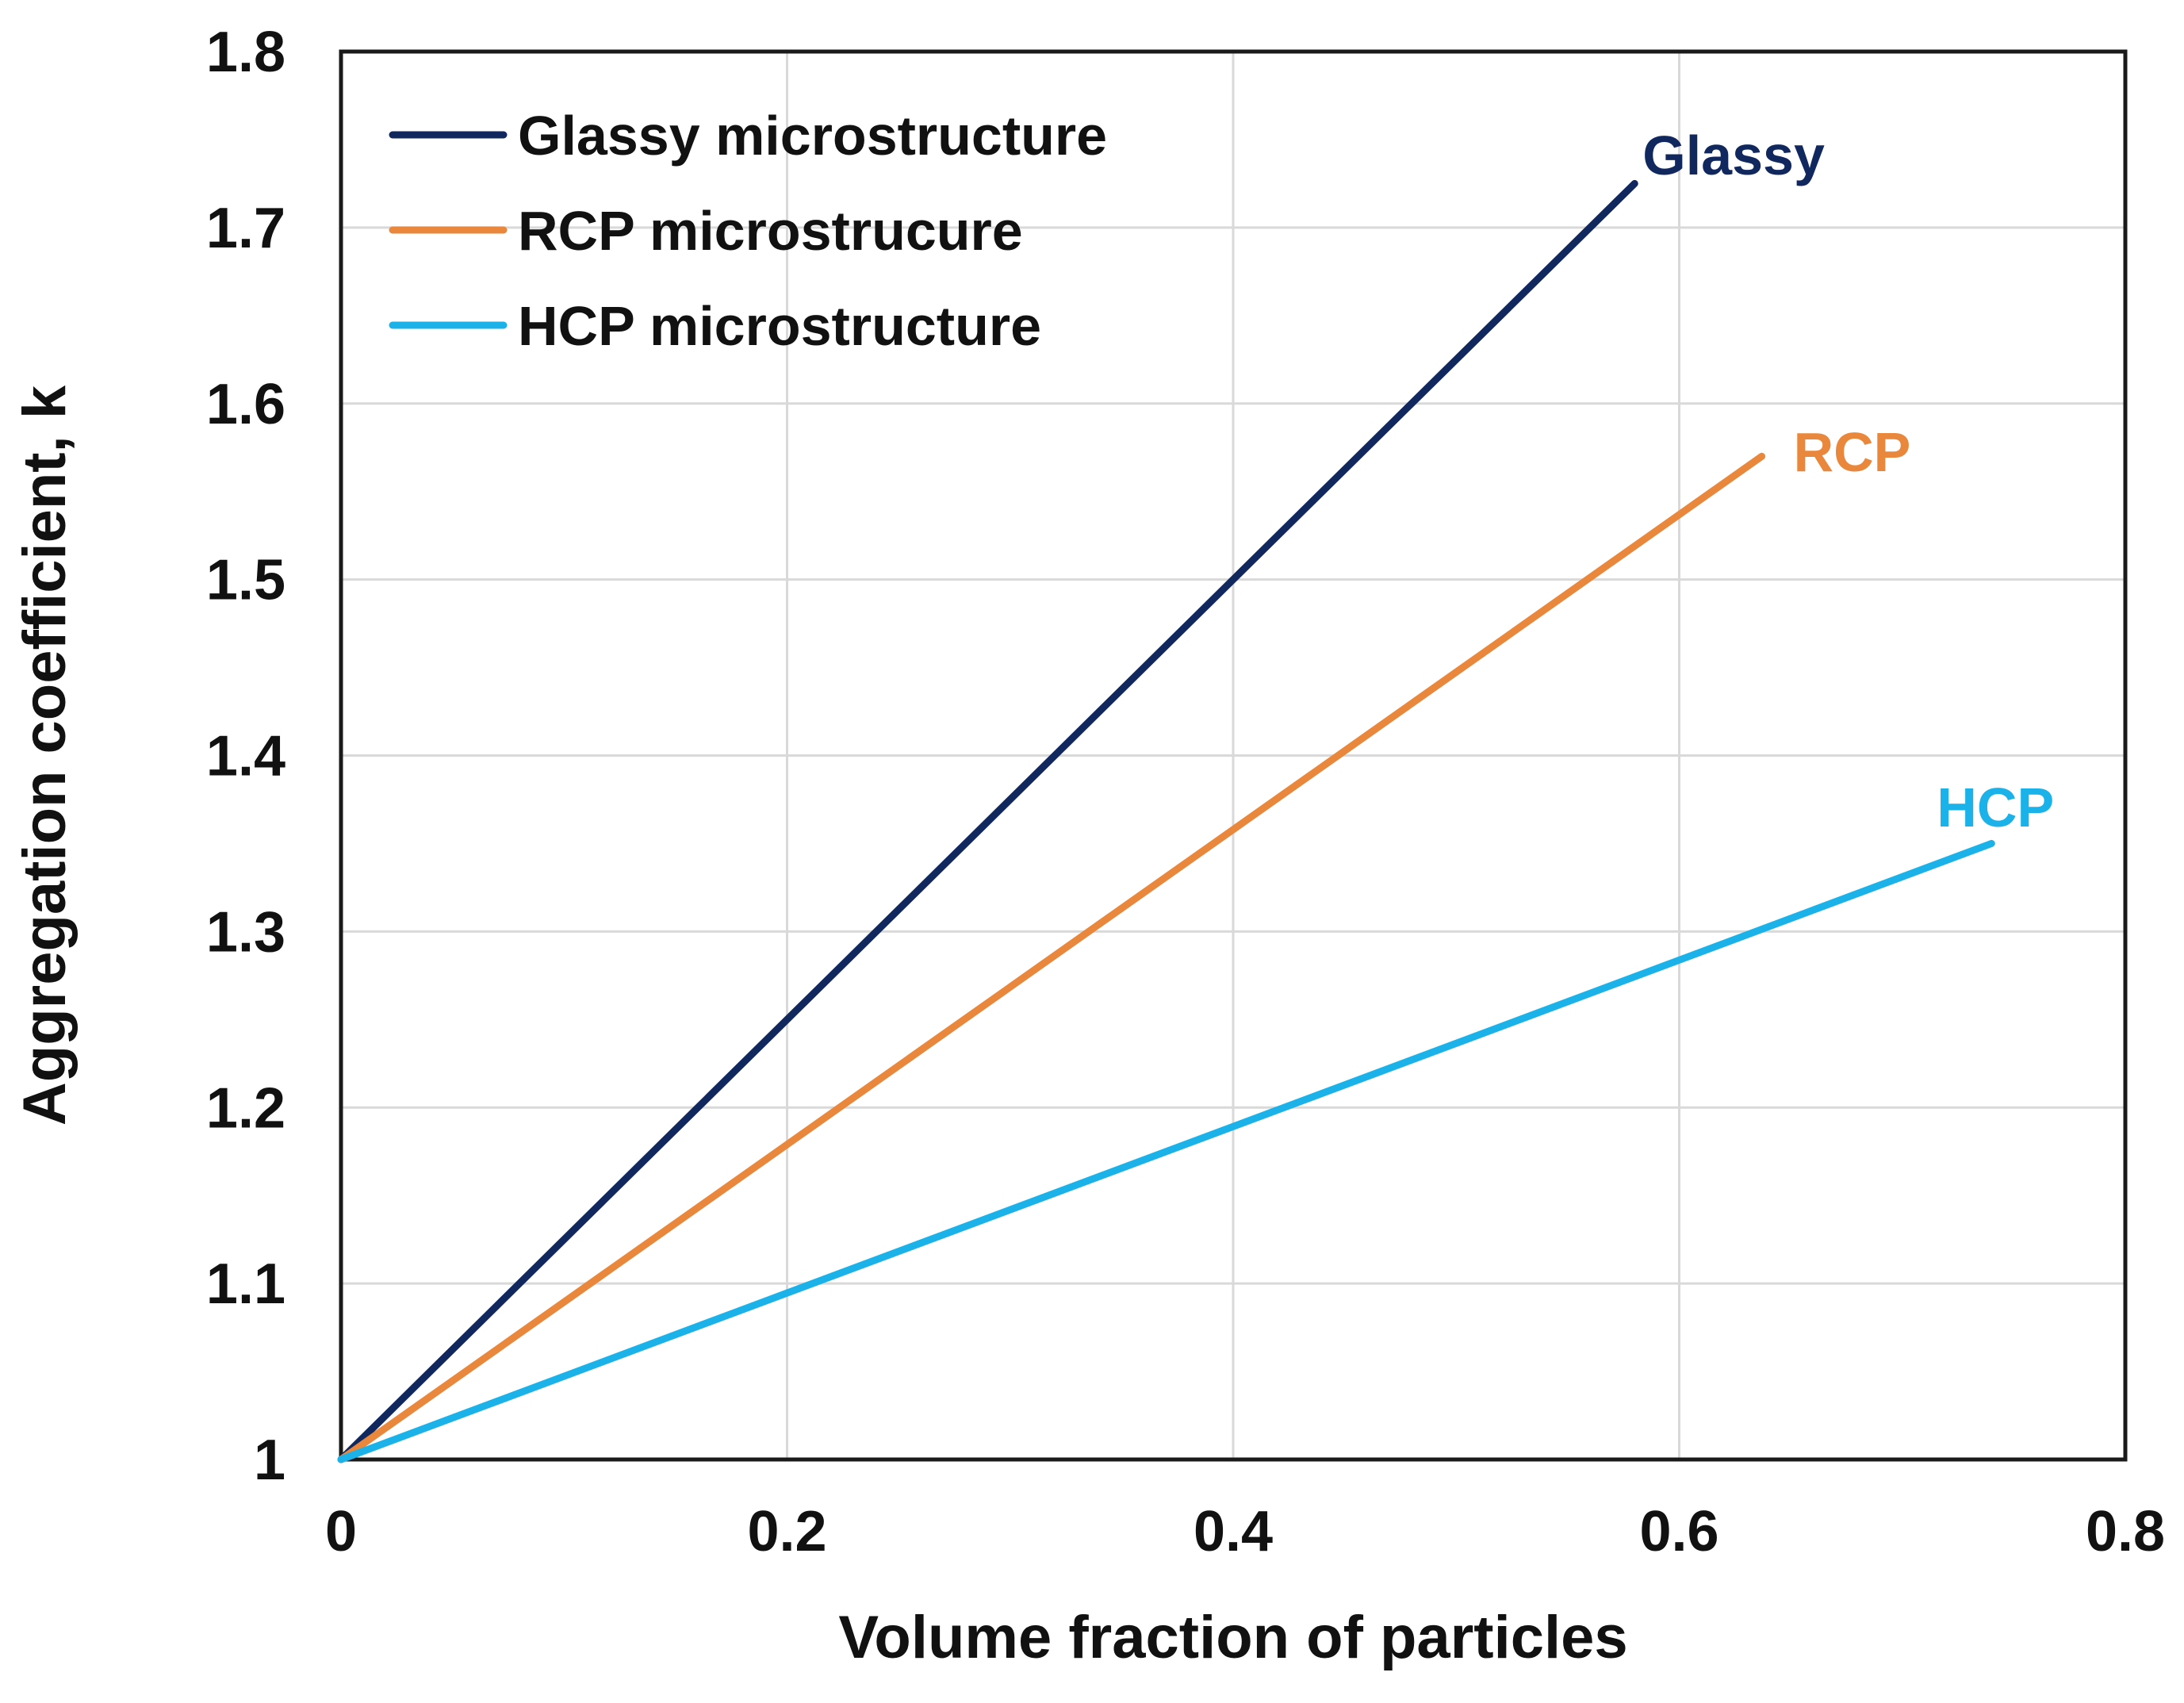 Image resolution: width=2184 pixels, height=1703 pixels. What do you see at coordinates (1995, 808) in the screenshot?
I see `series-end-label: HCP` at bounding box center [1995, 808].